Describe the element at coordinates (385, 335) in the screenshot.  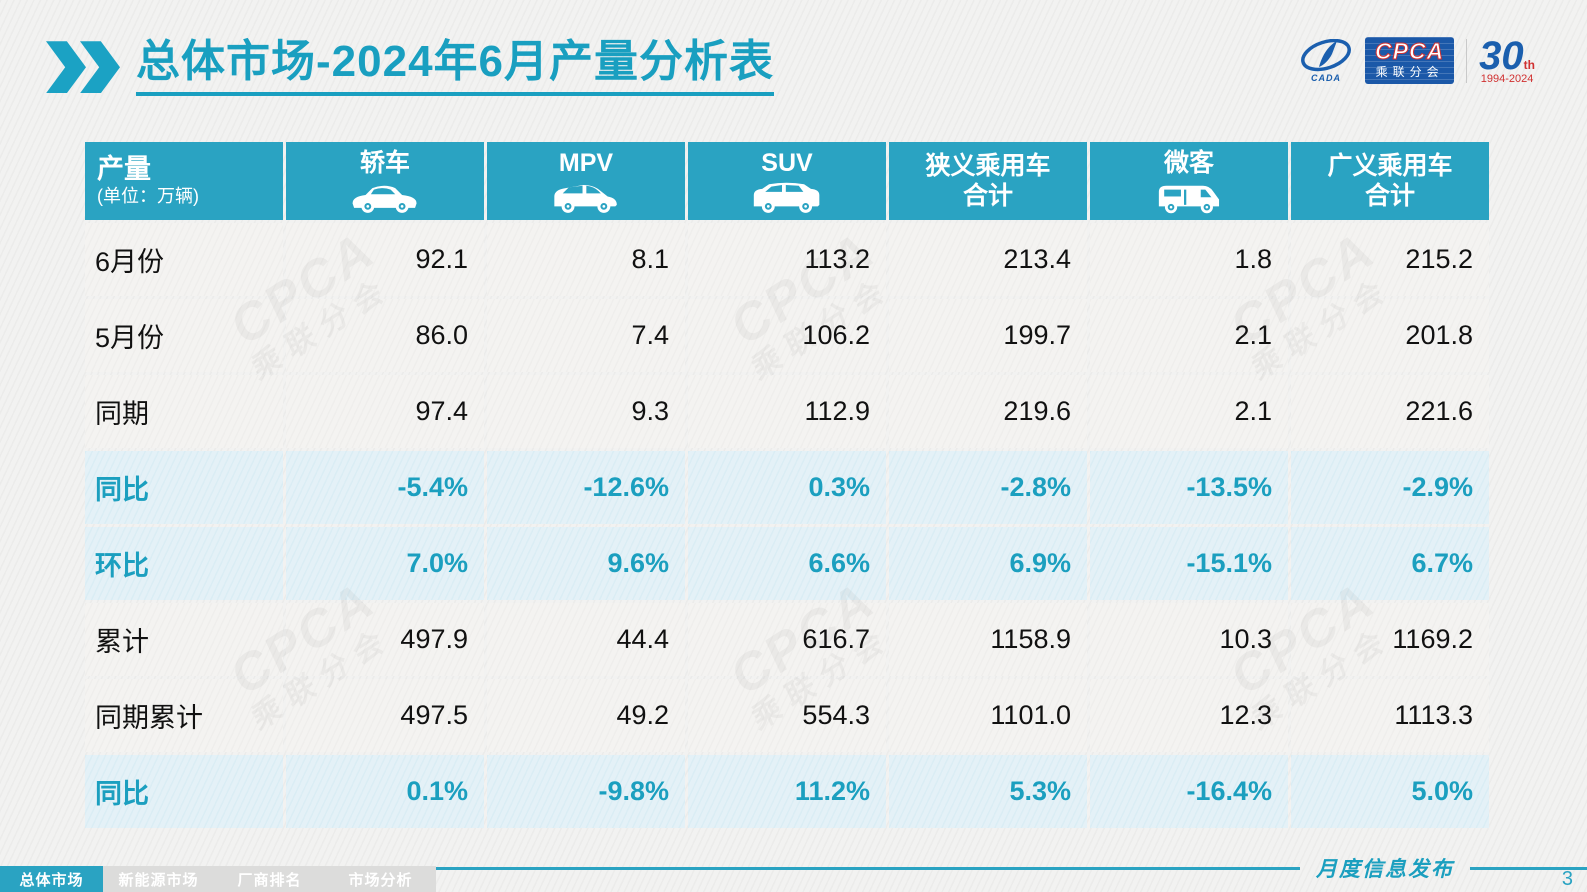
I see `value-cell: 86.0` at that location.